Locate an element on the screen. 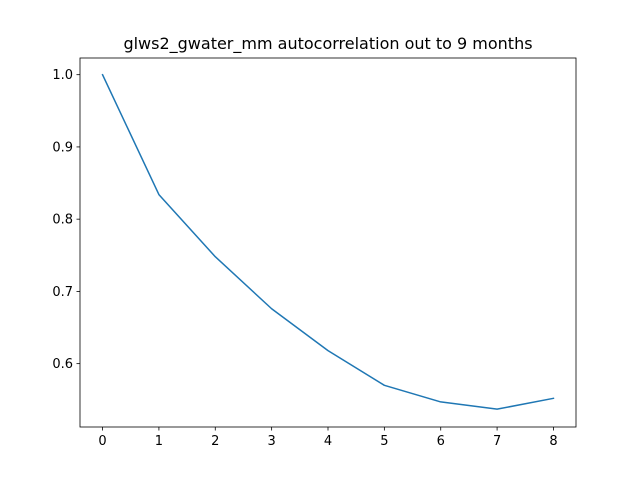 The image size is (640, 480). y-tick-label: 0.9 is located at coordinates (62, 147).